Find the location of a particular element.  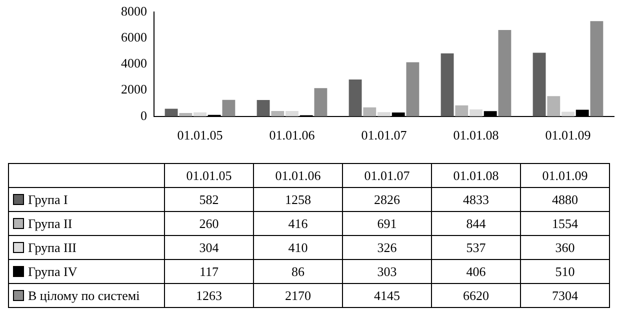

data-label: 4880 is located at coordinates (565, 200).